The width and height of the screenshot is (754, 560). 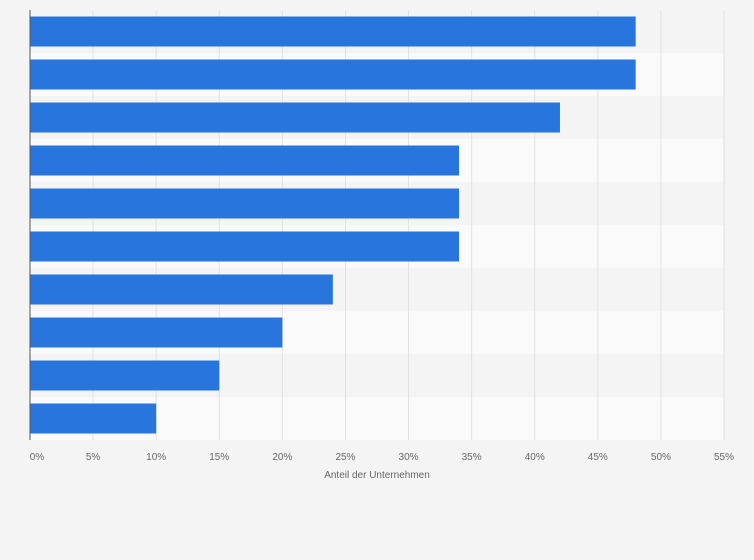 I want to click on x-tick-label: 20%, so click(x=282, y=457).